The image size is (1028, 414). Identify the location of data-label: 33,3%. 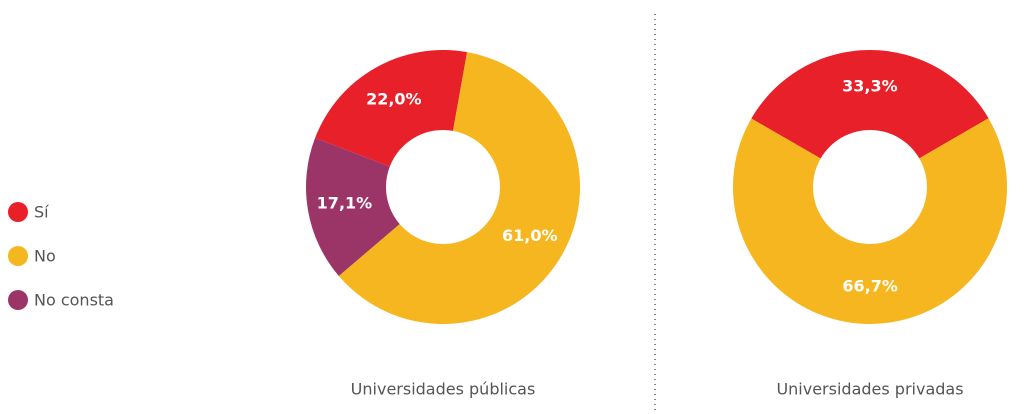
(870, 86).